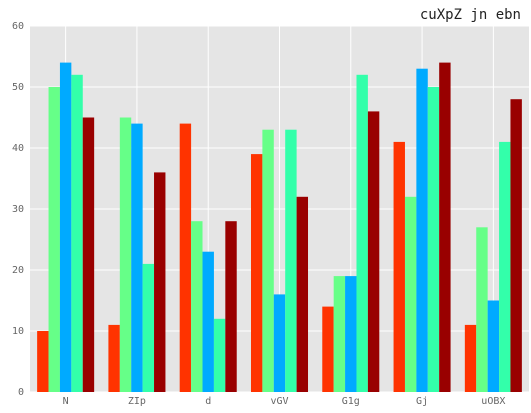  Describe the element at coordinates (21, 392) in the screenshot. I see `y-tick-label: 0` at that location.